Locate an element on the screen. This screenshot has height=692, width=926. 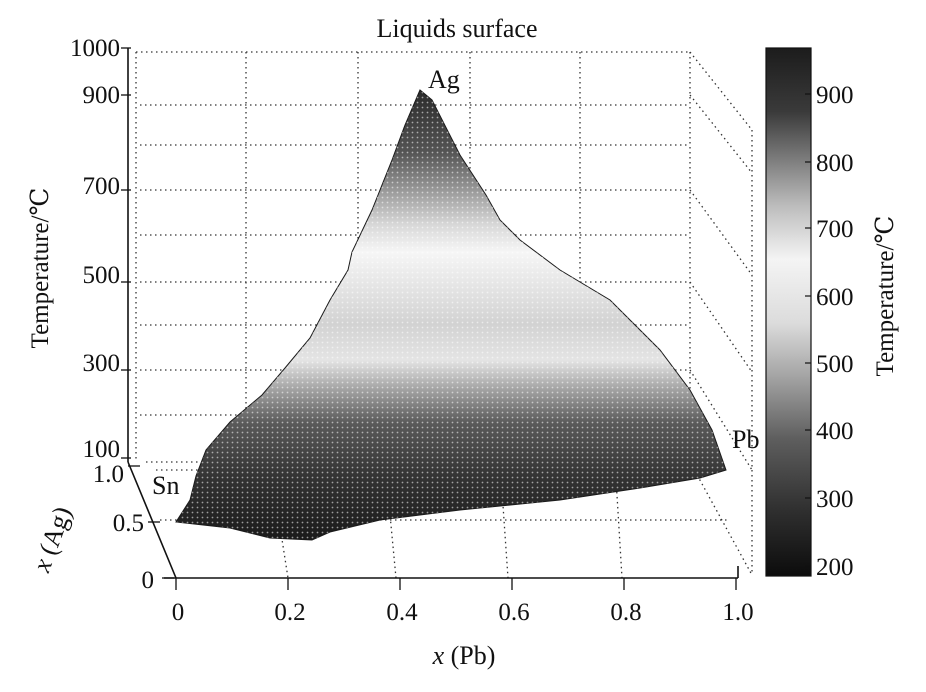
y-axis-label: x (Ag) is located at coordinates (52, 540).